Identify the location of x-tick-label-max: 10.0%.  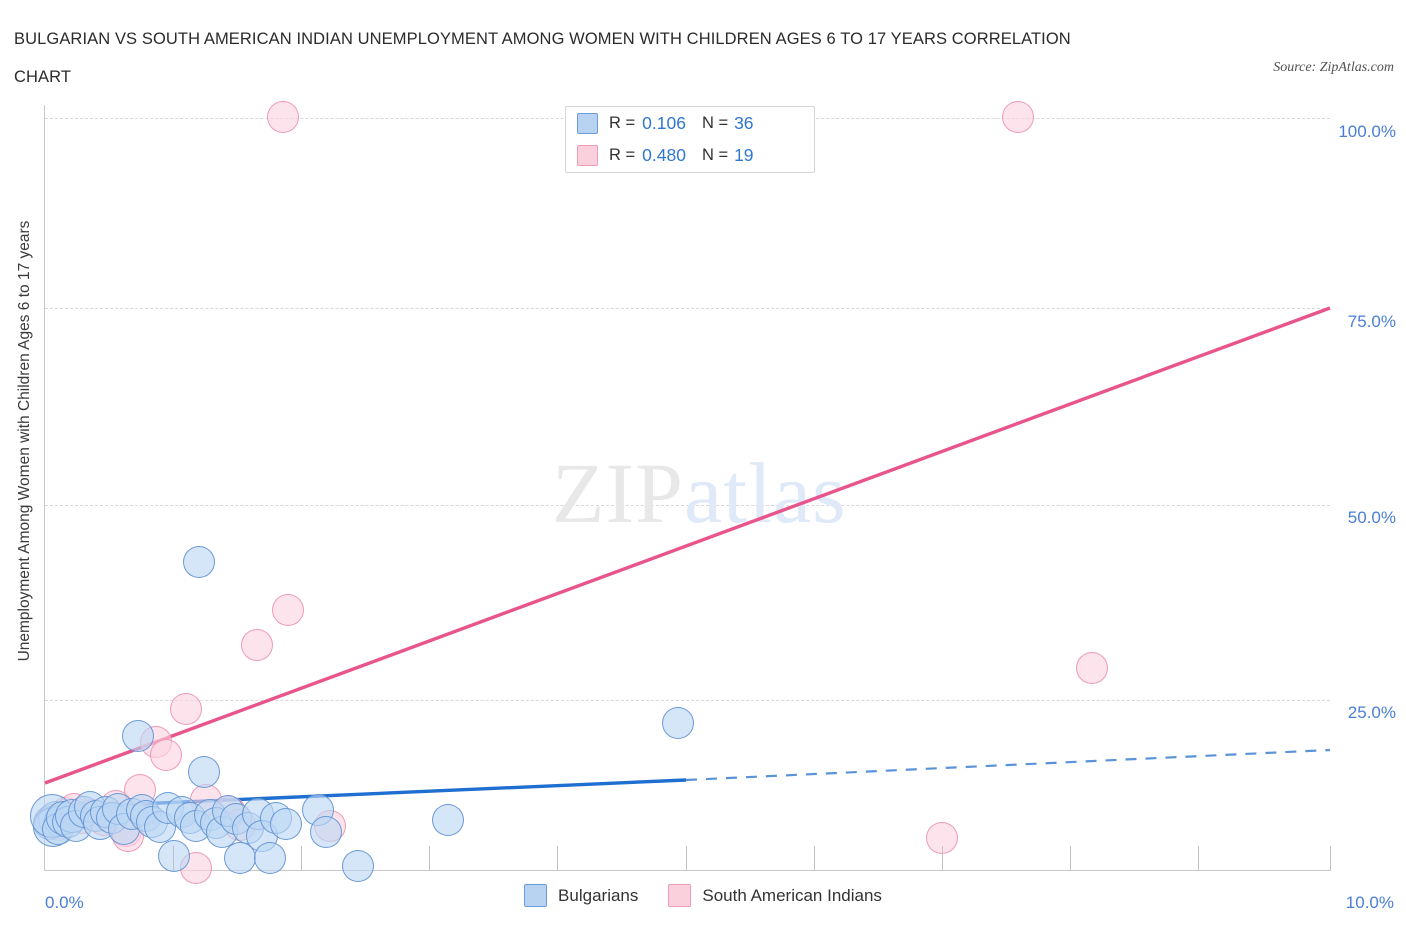
(1369, 902).